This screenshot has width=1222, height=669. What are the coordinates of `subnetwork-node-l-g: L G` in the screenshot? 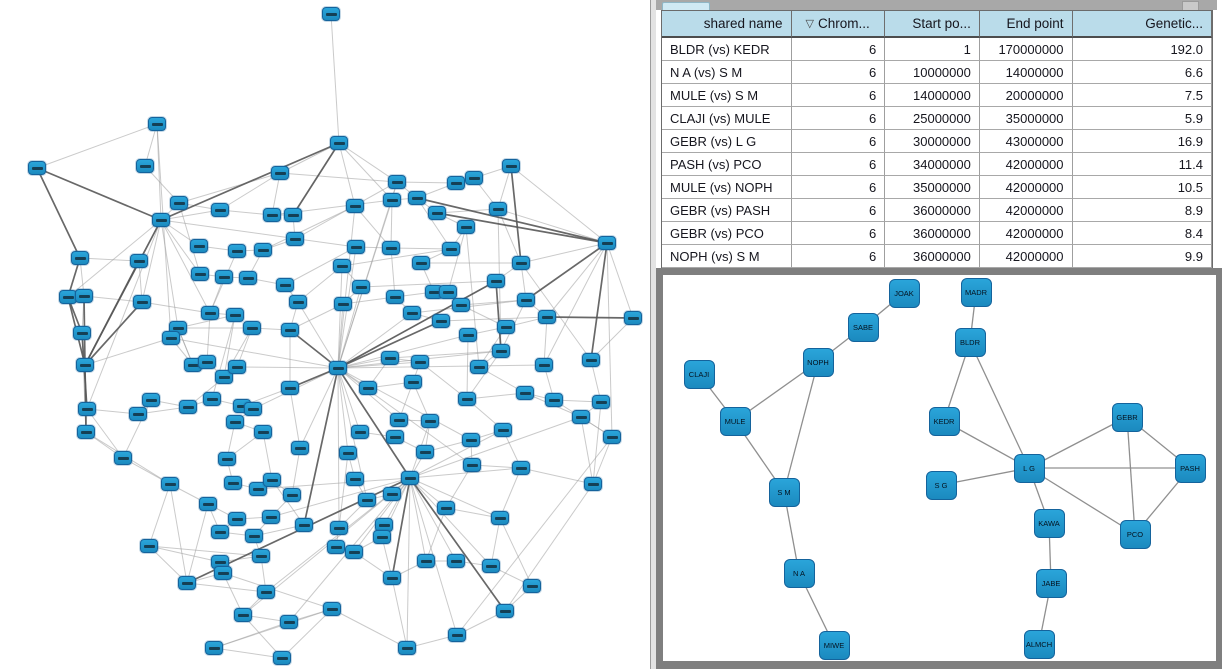 It's located at (1029, 468).